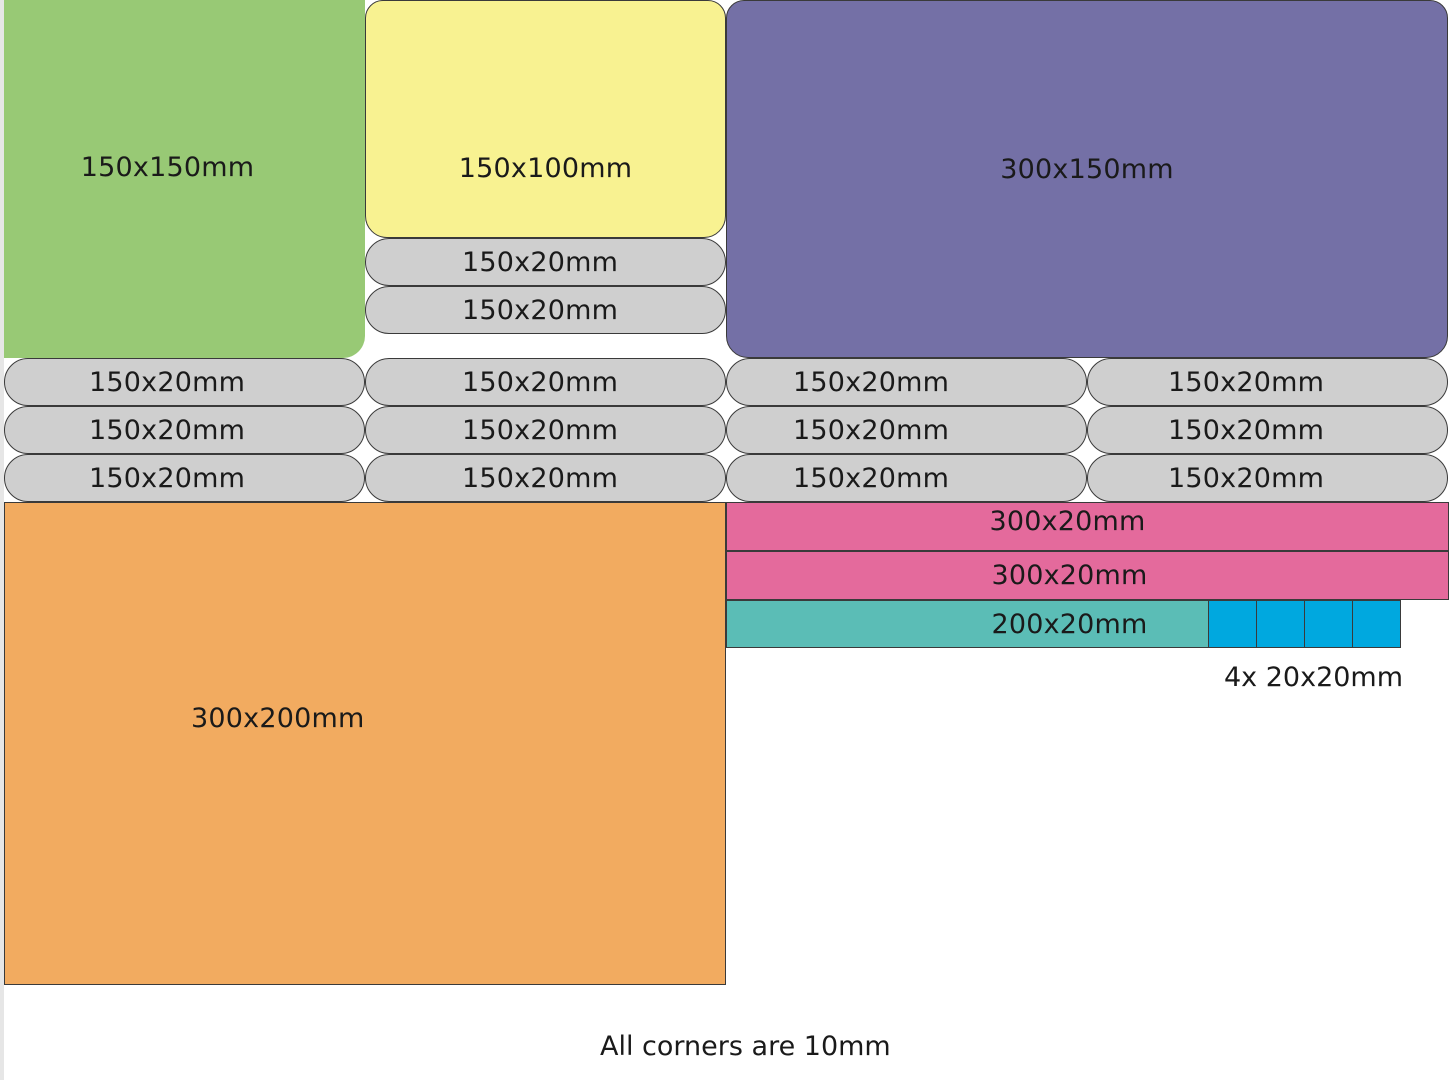 This screenshot has height=1080, width=1453. I want to click on strip-under-yellow-2: 150x20mm, so click(545, 310).